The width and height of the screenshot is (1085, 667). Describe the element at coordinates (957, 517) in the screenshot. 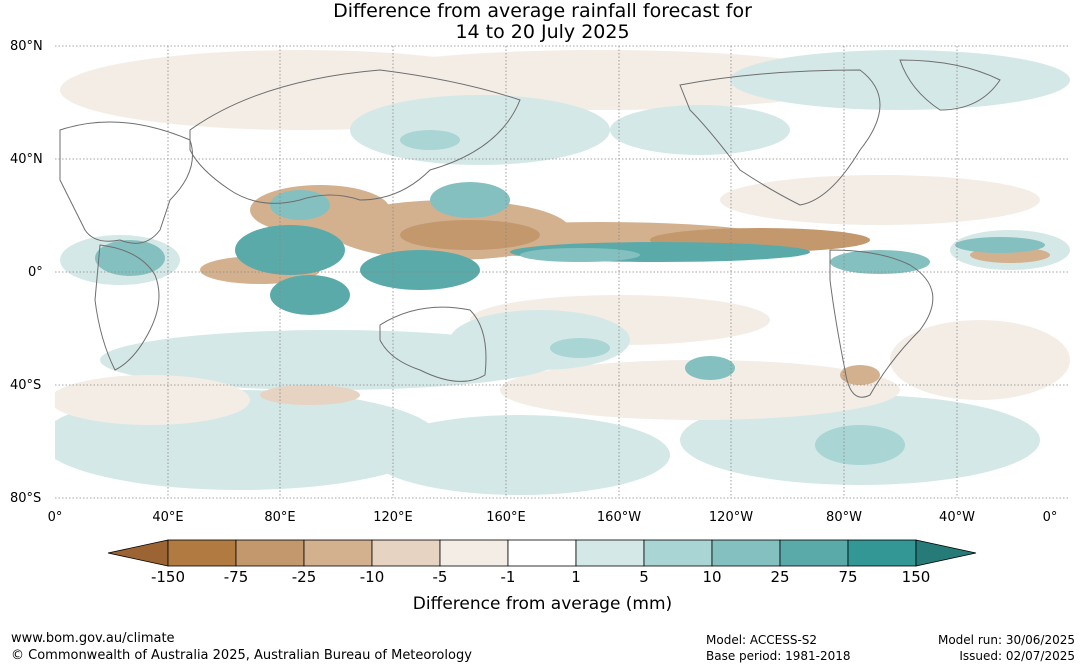

I see `lon-label: 40°W` at that location.